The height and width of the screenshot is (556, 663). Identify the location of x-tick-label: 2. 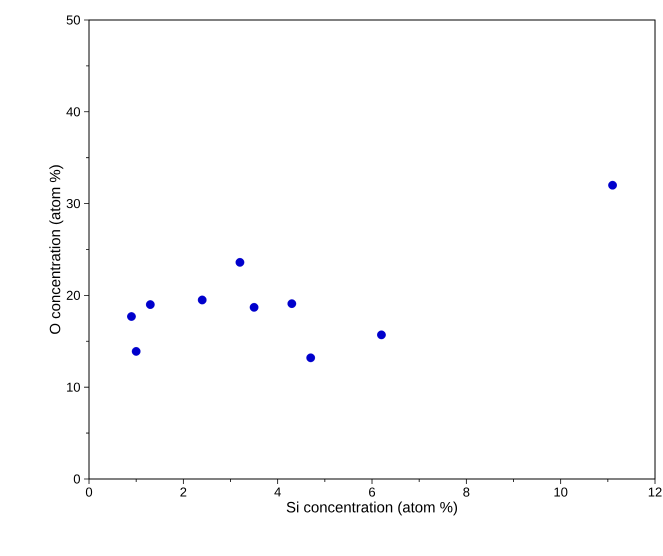
(183, 492).